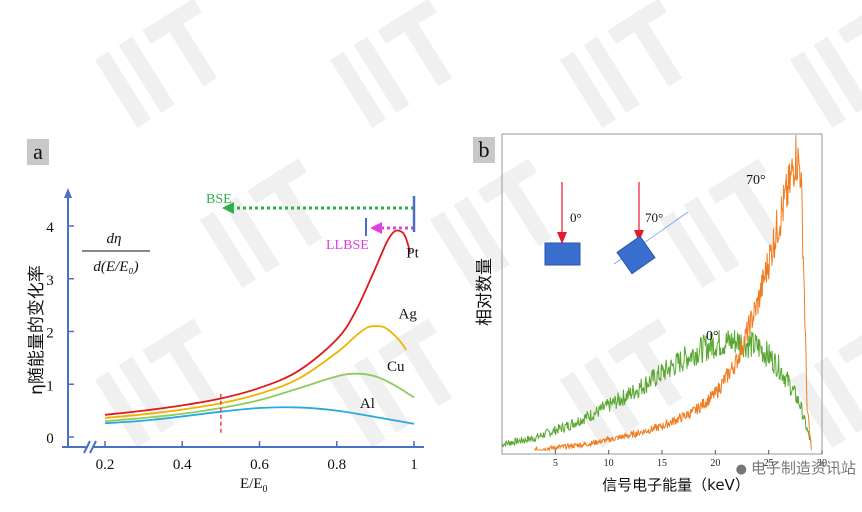  Describe the element at coordinates (485, 292) in the screenshot. I see `panel-b-ylabel: 相对数量` at that location.